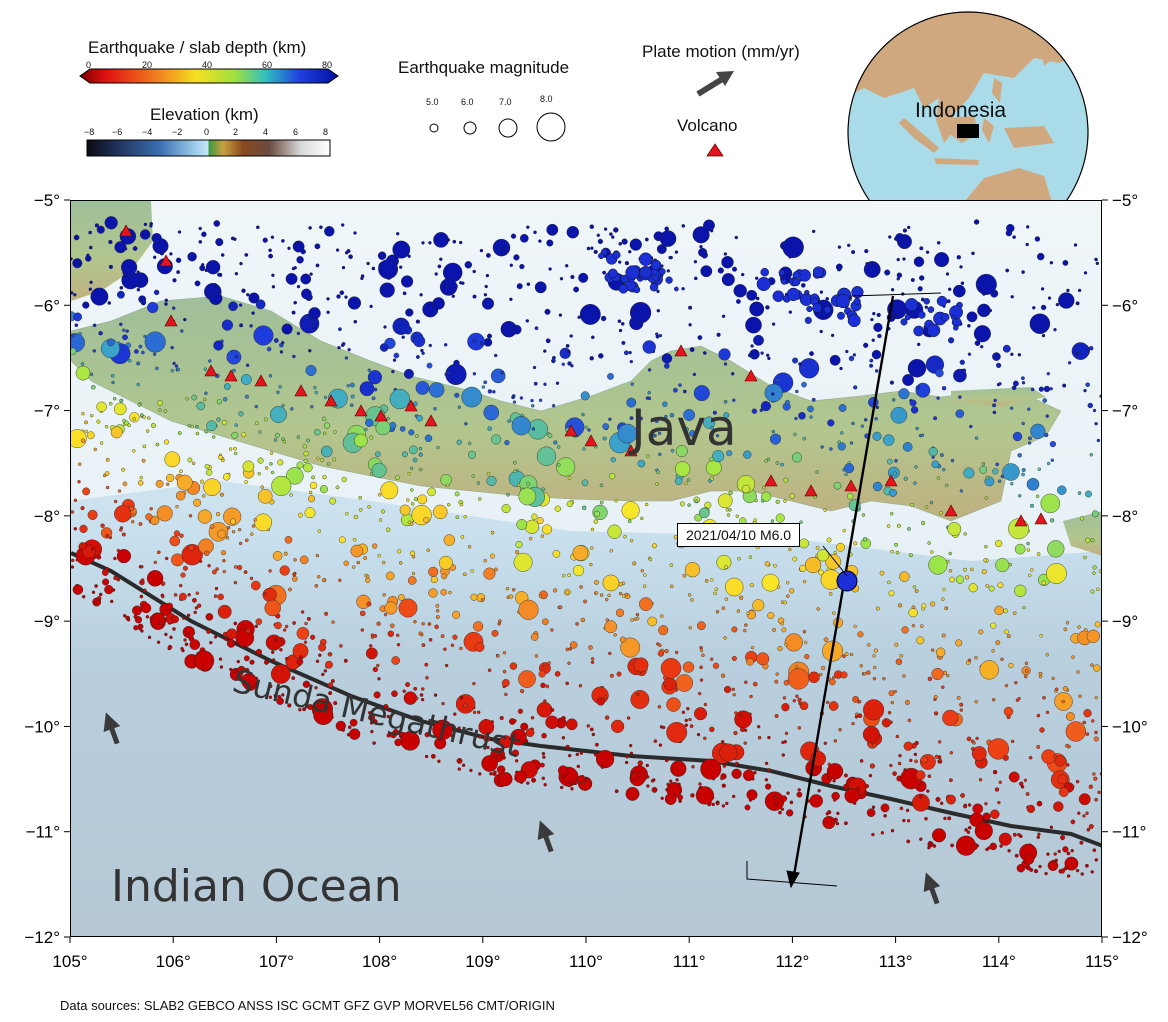  Describe the element at coordinates (739, 535) in the screenshot. I see `event-label: 2021/04/10 M6.0` at that location.